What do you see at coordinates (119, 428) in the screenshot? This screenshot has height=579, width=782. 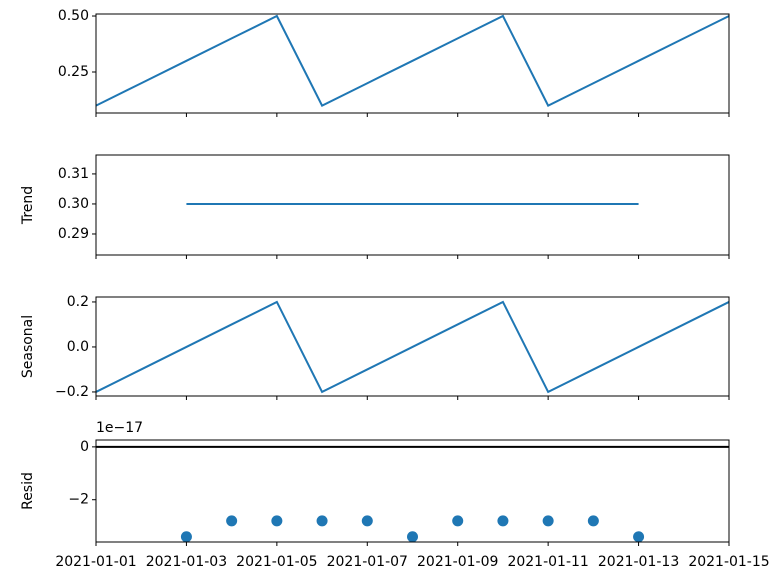 I see `offset-text: 1e−17` at bounding box center [119, 428].